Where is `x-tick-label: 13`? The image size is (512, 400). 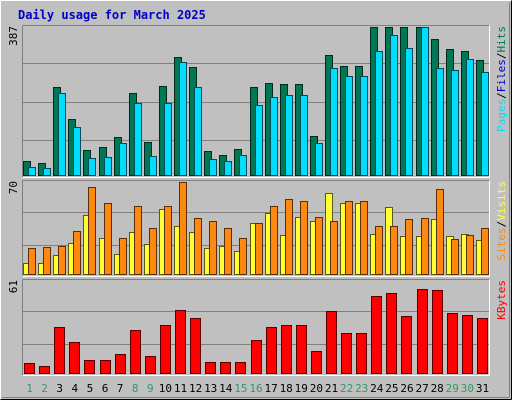 x-tick-label: 13 is located at coordinates (210, 388).